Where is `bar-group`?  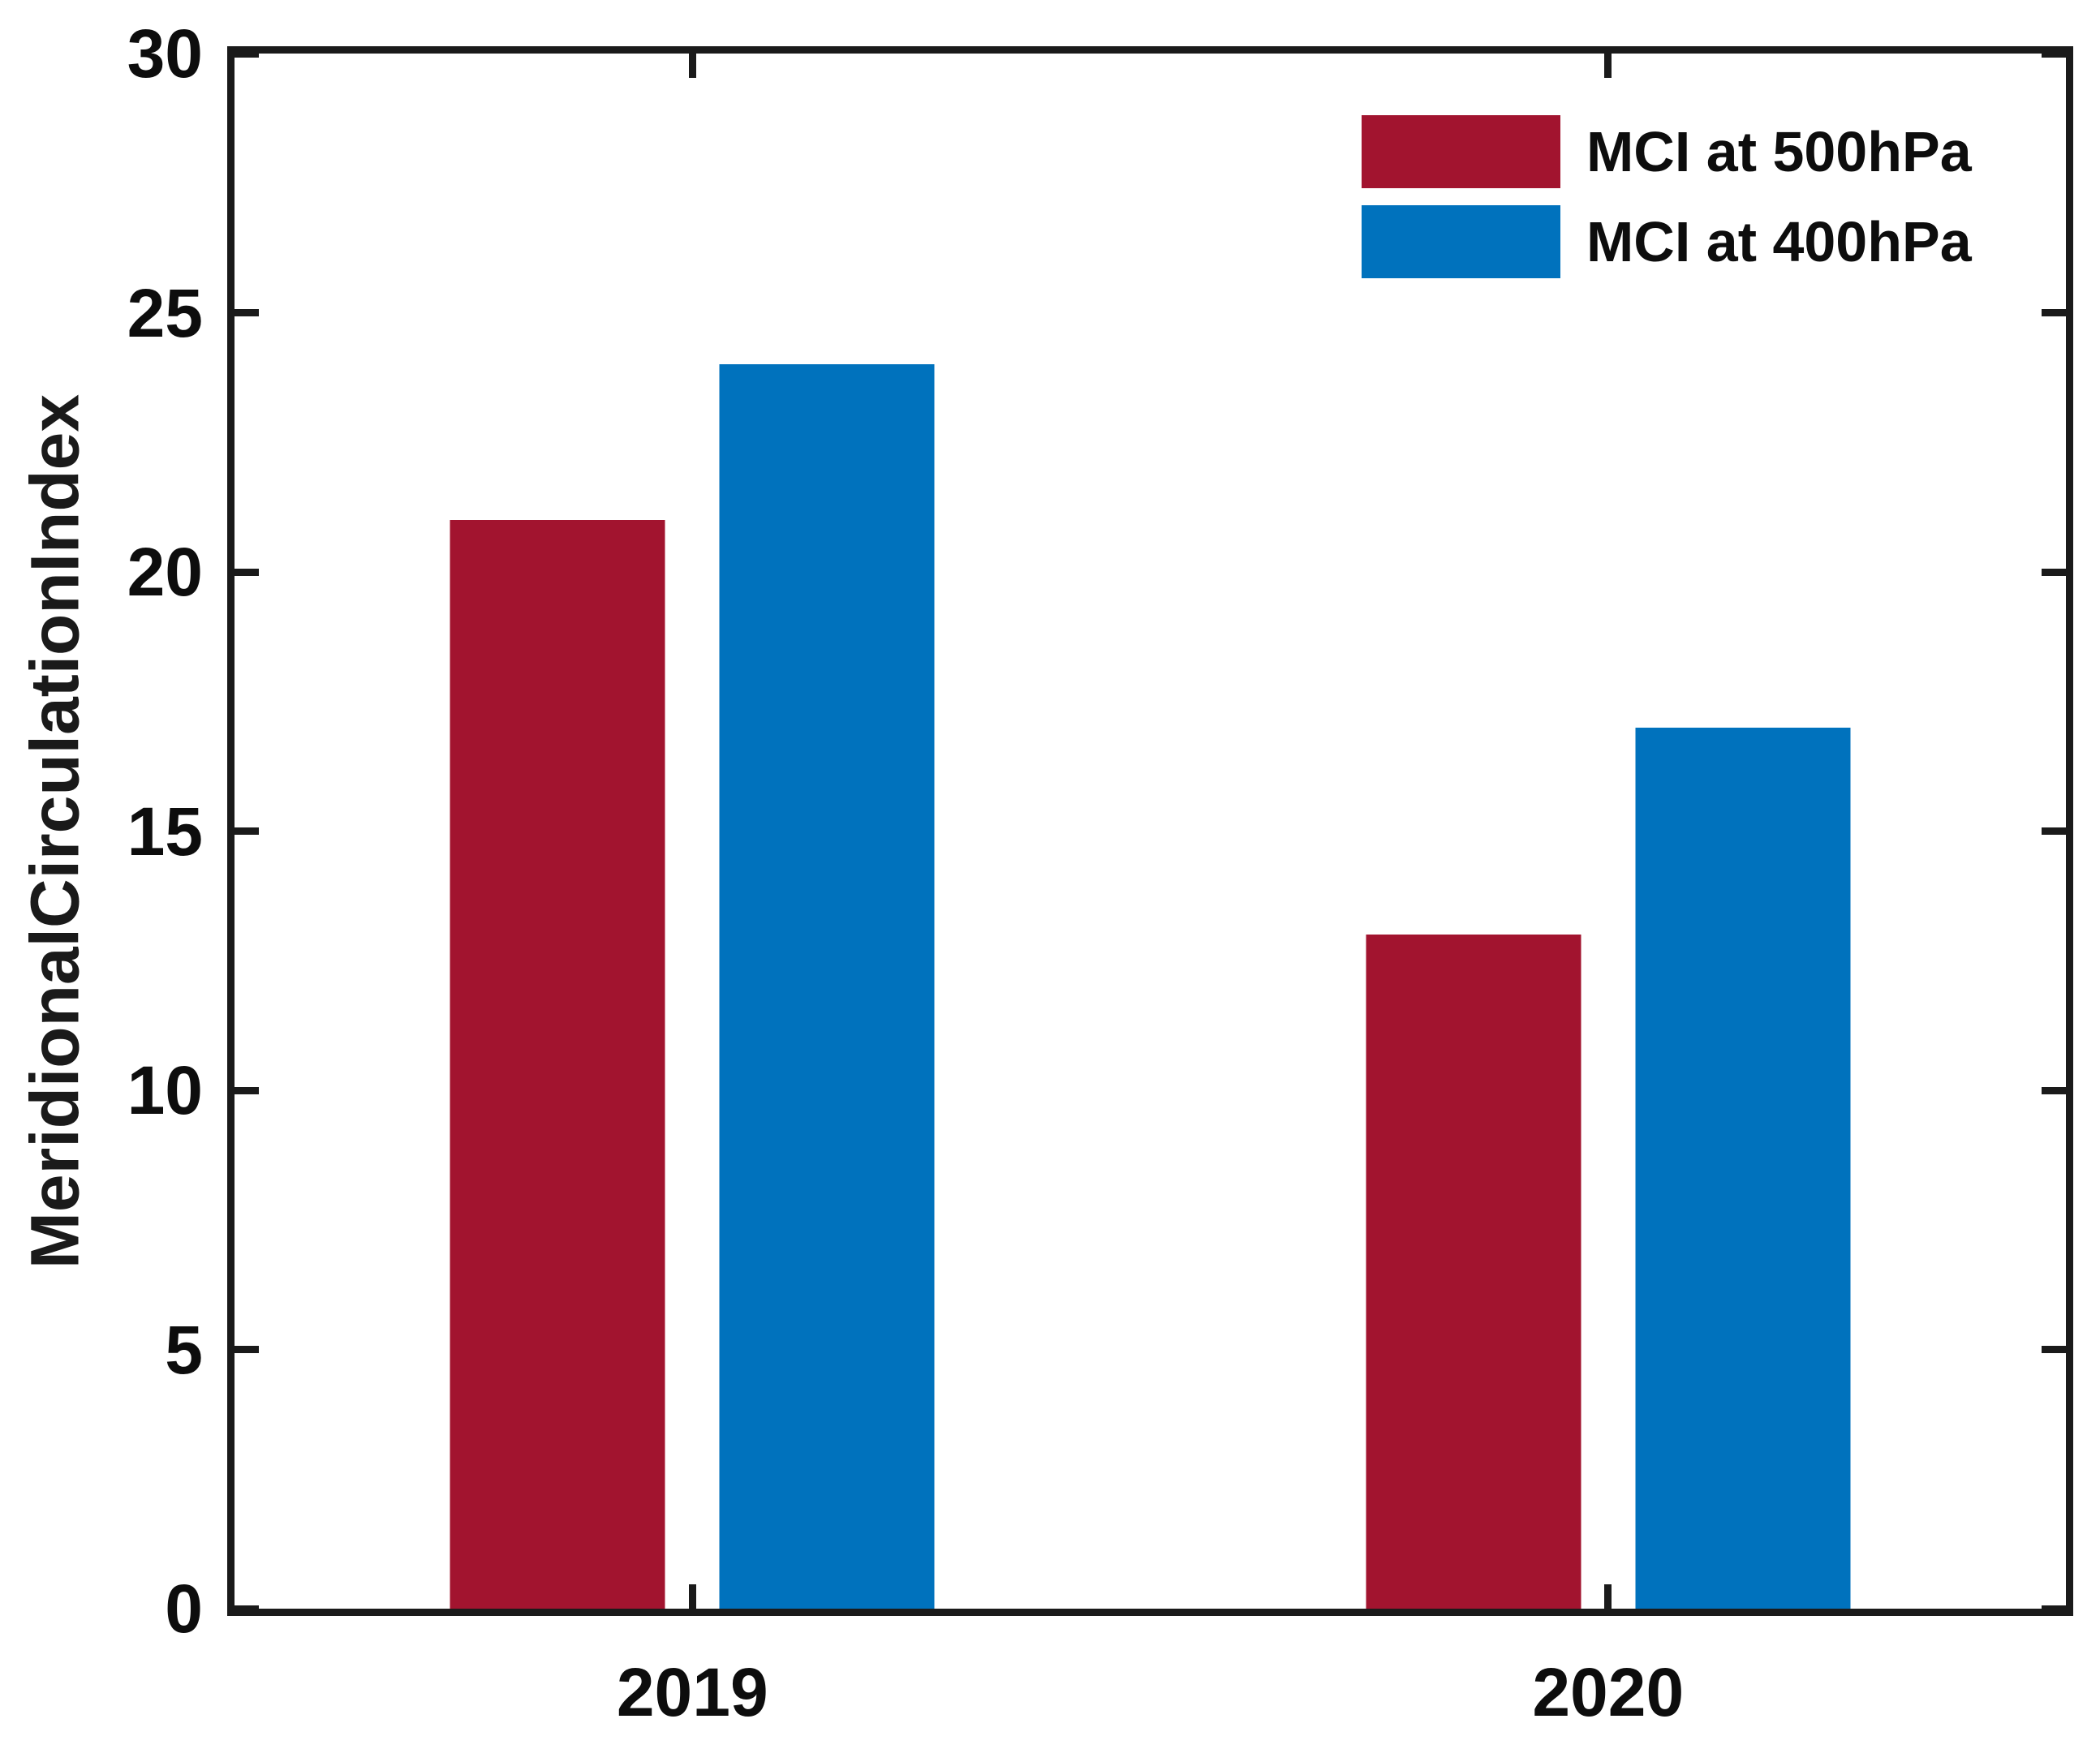 bar-group is located at coordinates (1608, 1168).